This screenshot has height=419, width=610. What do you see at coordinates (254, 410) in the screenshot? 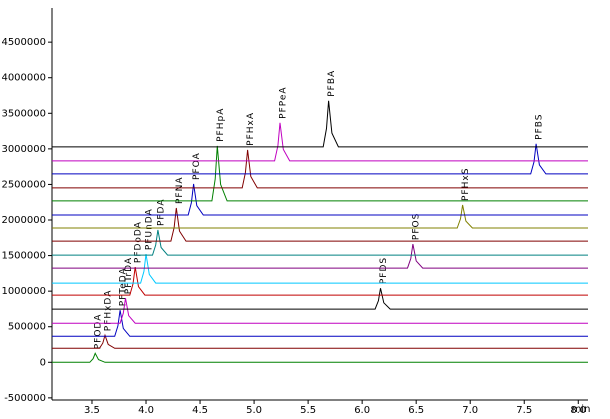
I see `x-tick-label: 5.0` at bounding box center [254, 410].